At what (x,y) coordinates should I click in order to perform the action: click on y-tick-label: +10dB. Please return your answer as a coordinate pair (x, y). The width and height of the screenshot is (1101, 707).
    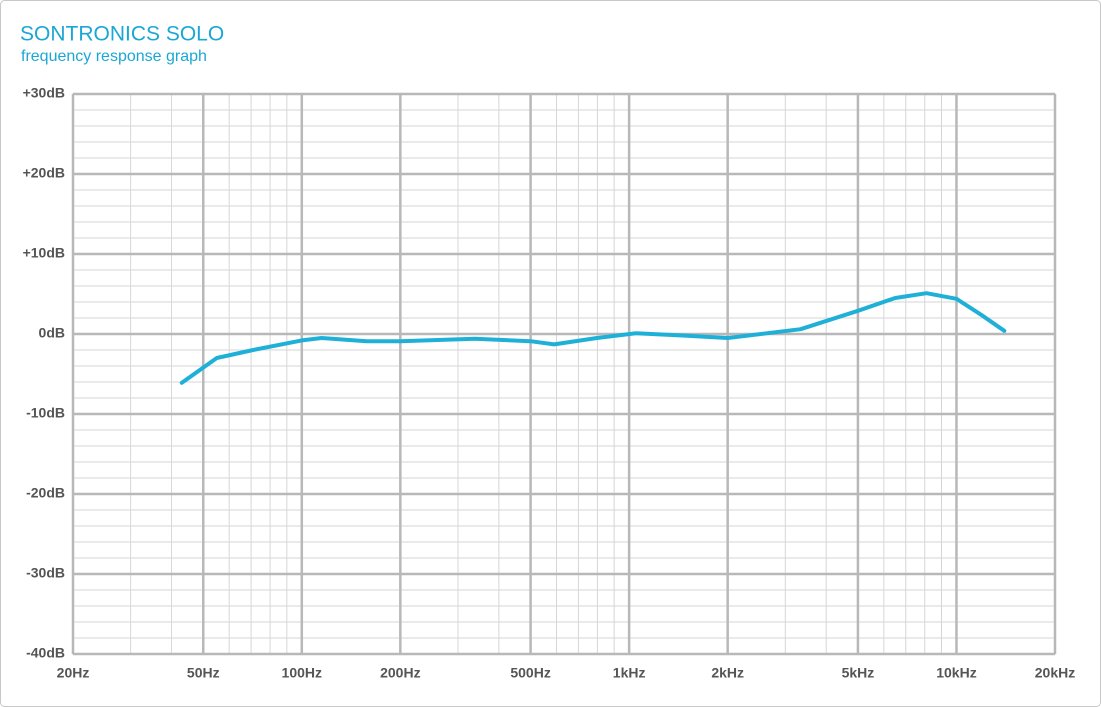
    Looking at the image, I should click on (44, 253).